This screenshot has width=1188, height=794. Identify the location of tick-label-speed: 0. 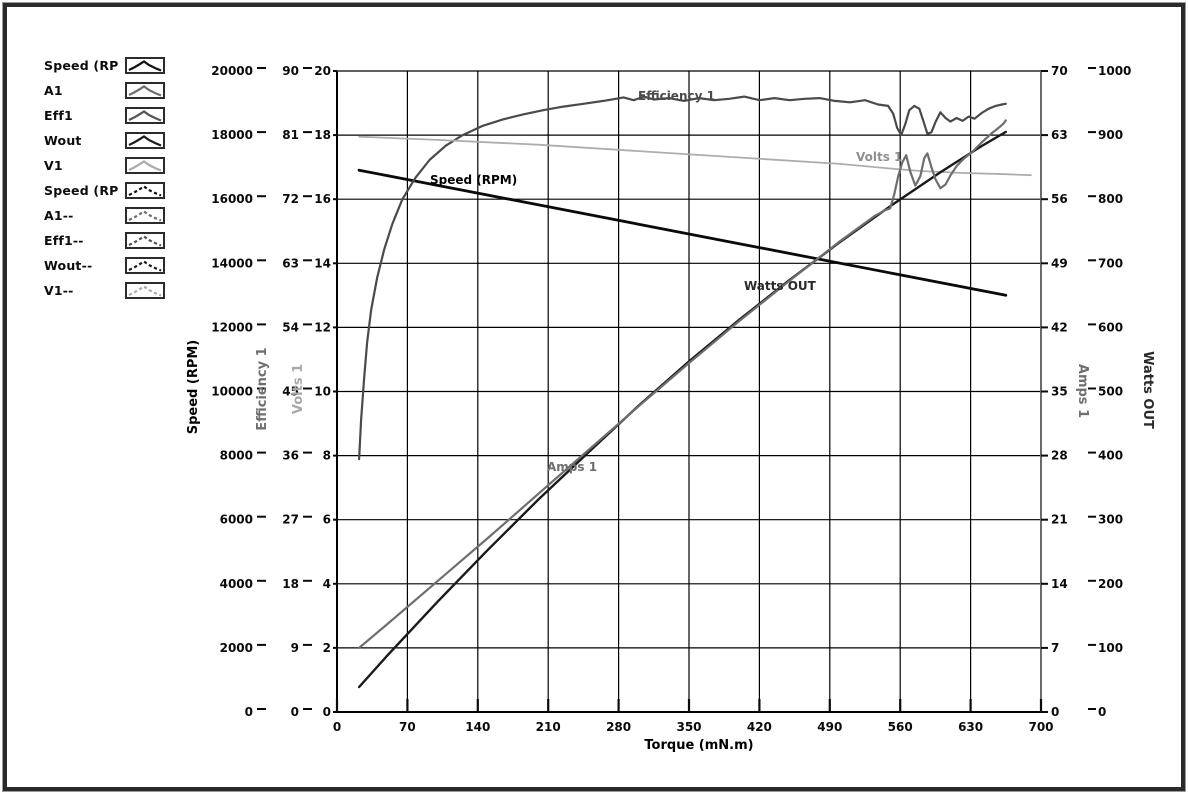
(249, 712).